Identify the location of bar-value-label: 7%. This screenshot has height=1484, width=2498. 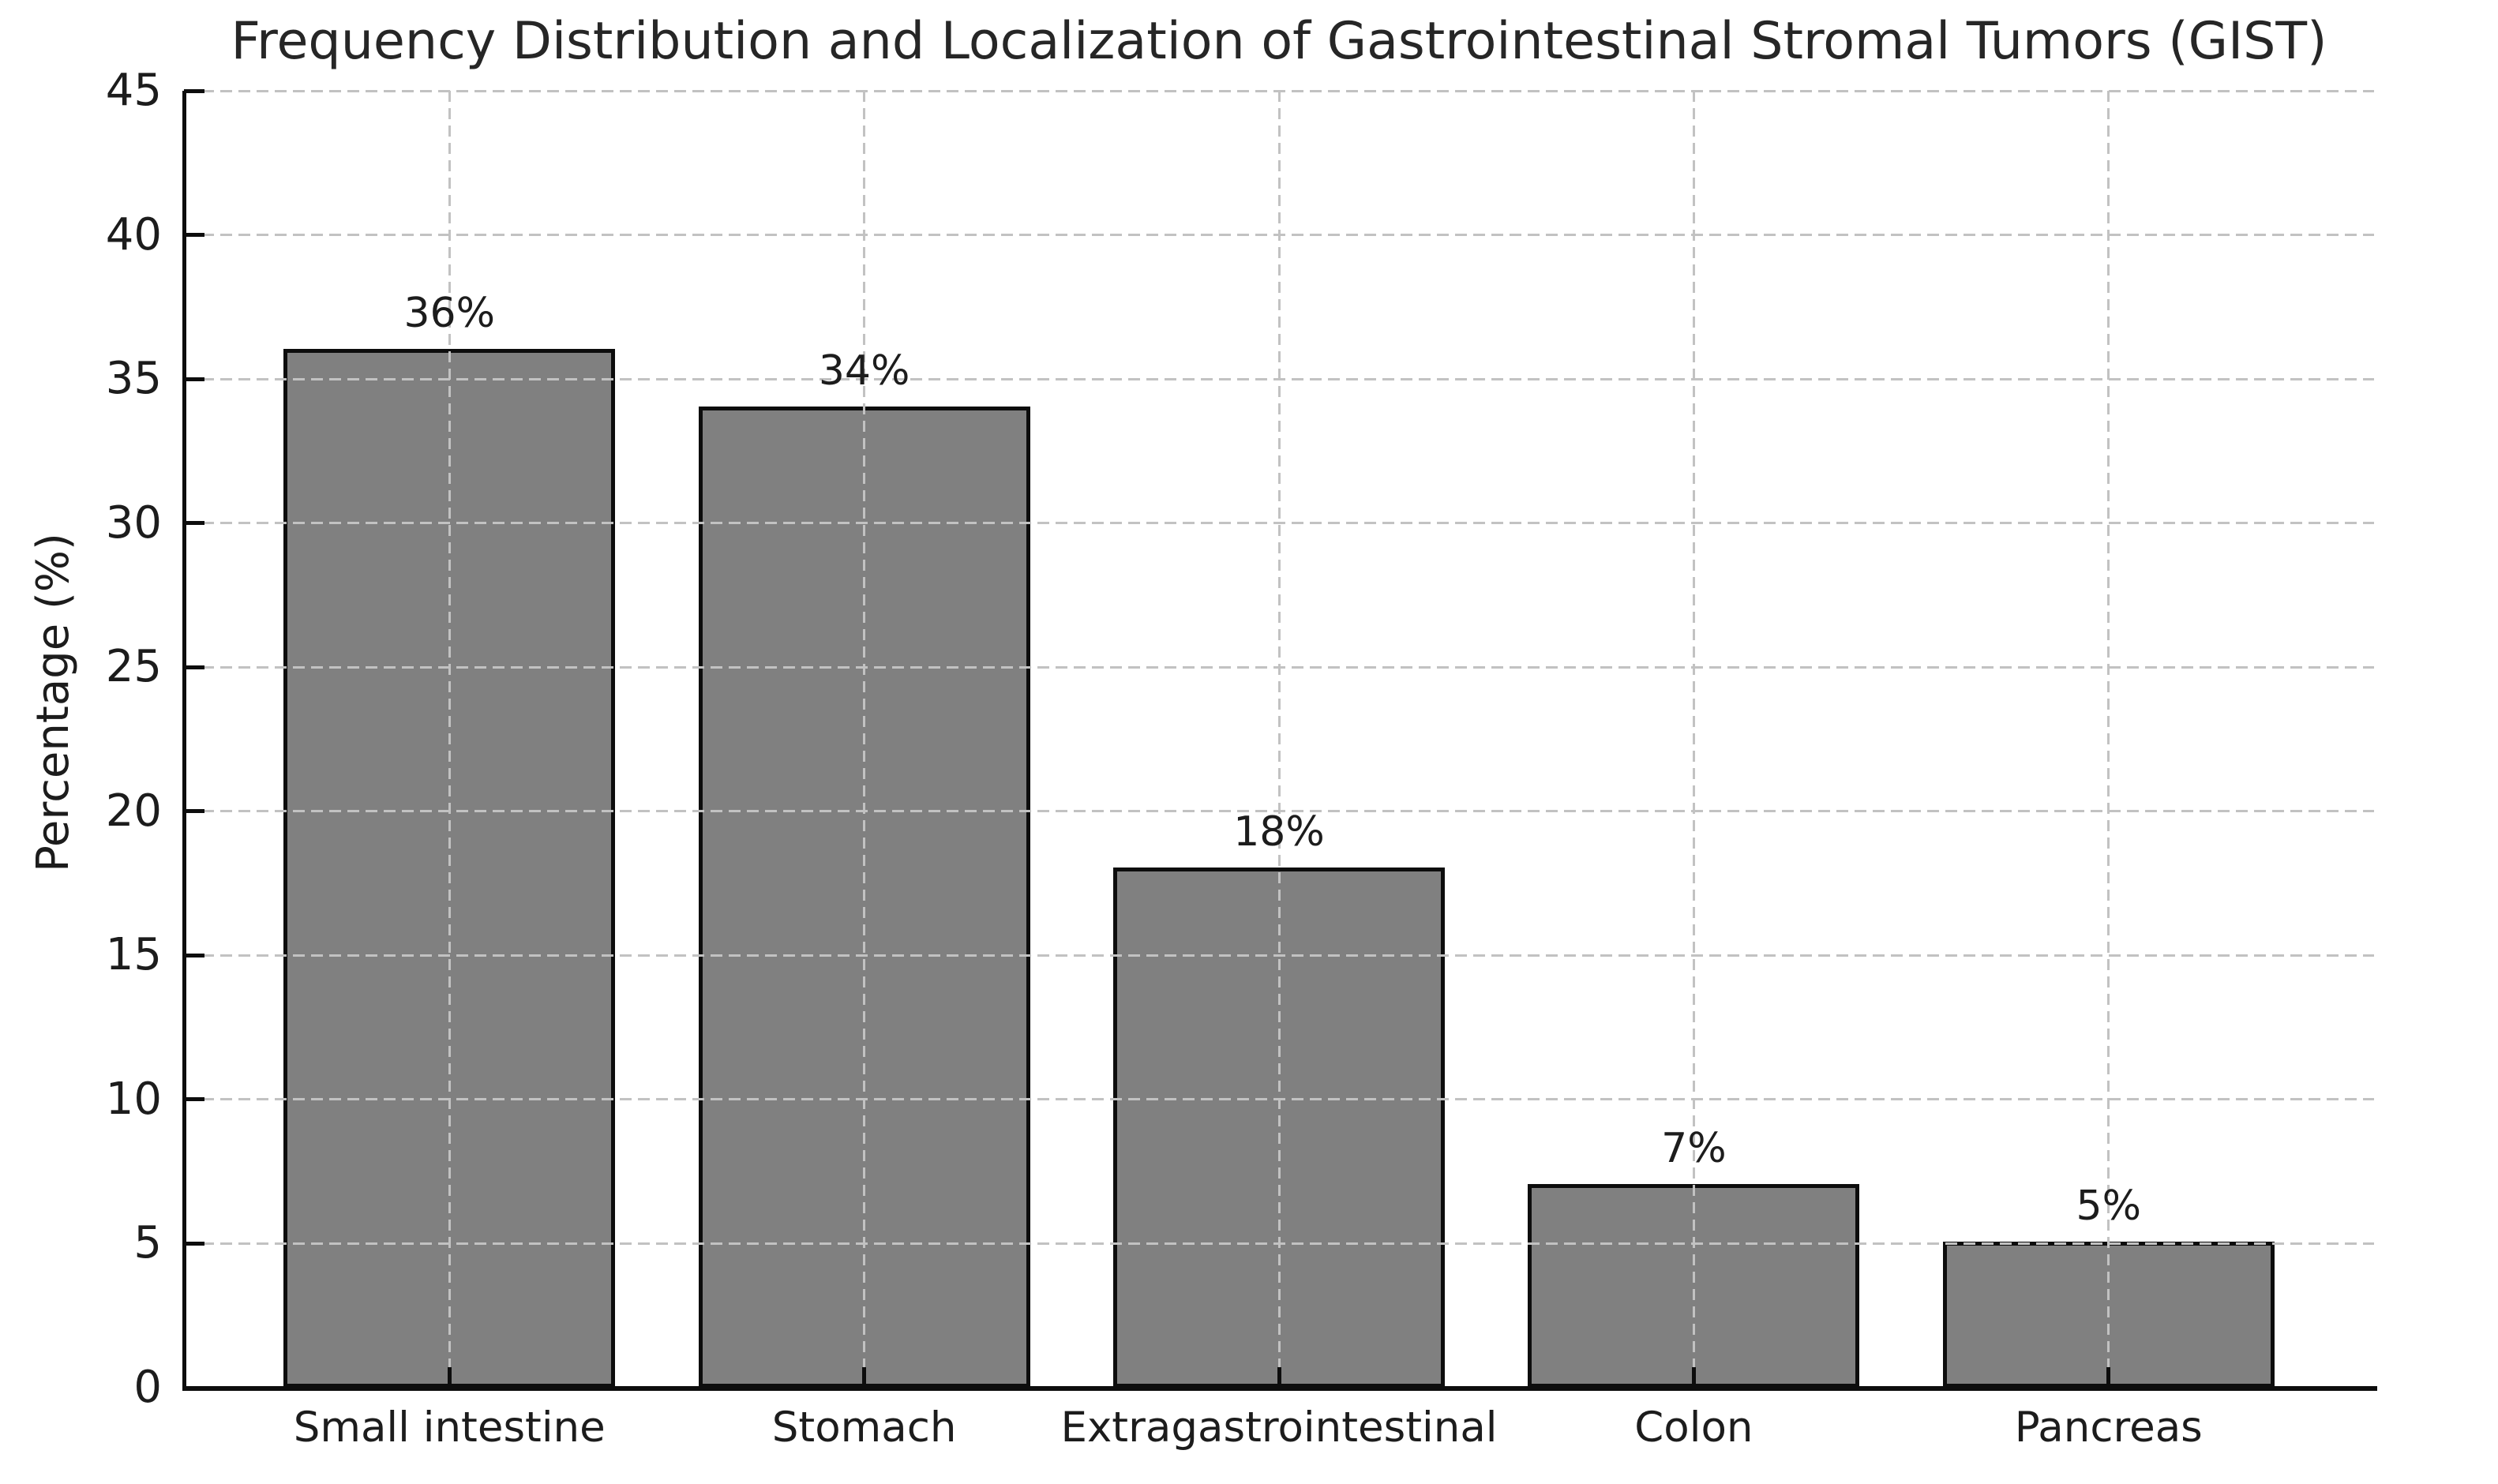
(1694, 1149).